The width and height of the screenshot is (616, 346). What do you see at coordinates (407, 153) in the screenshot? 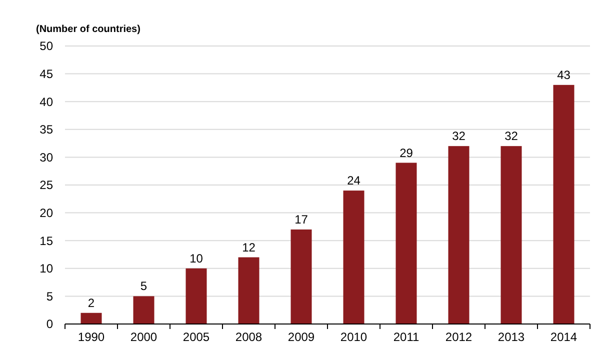
I see `data-label: 29` at bounding box center [407, 153].